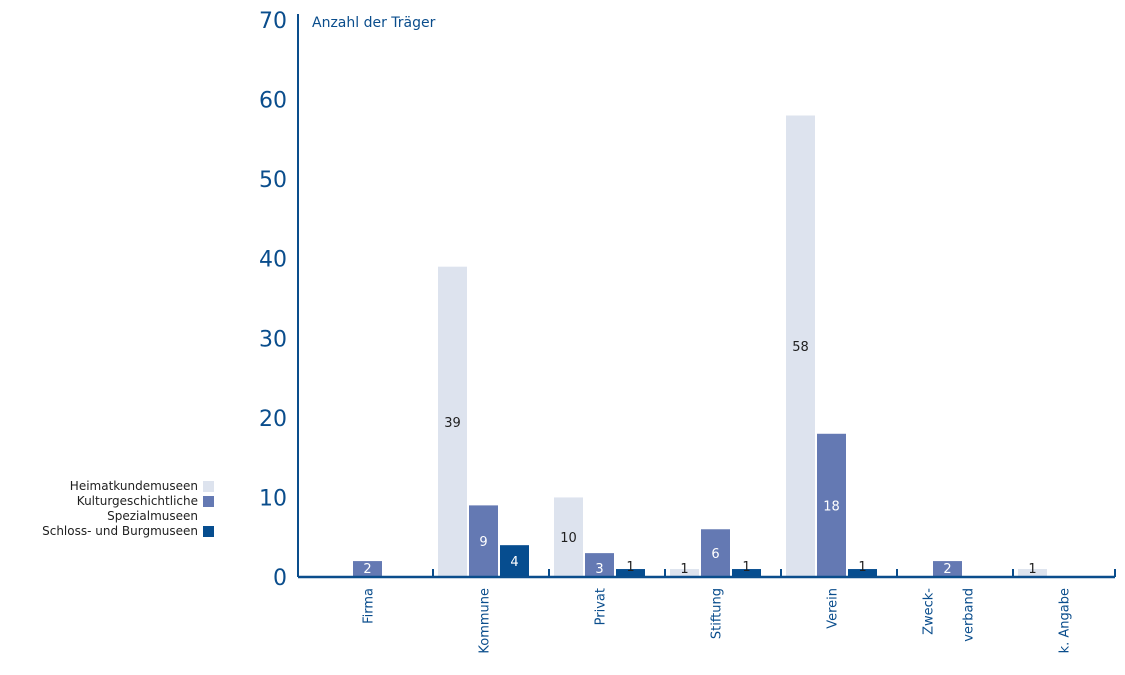 This screenshot has width=1125, height=675. What do you see at coordinates (280, 578) in the screenshot?
I see `y-tick-label: 0` at bounding box center [280, 578].